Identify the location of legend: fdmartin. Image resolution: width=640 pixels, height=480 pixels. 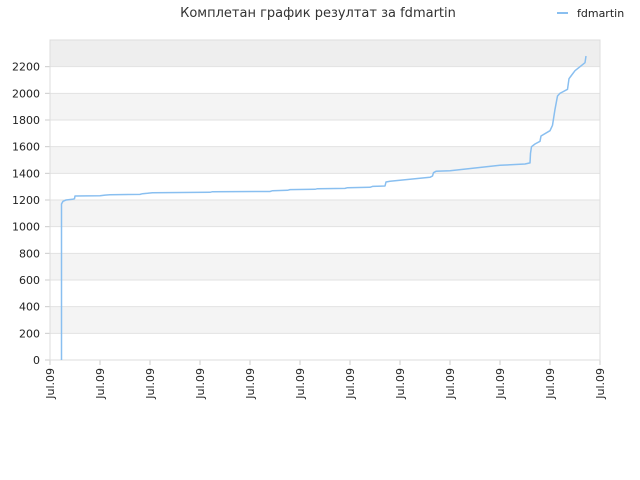
(590, 13).